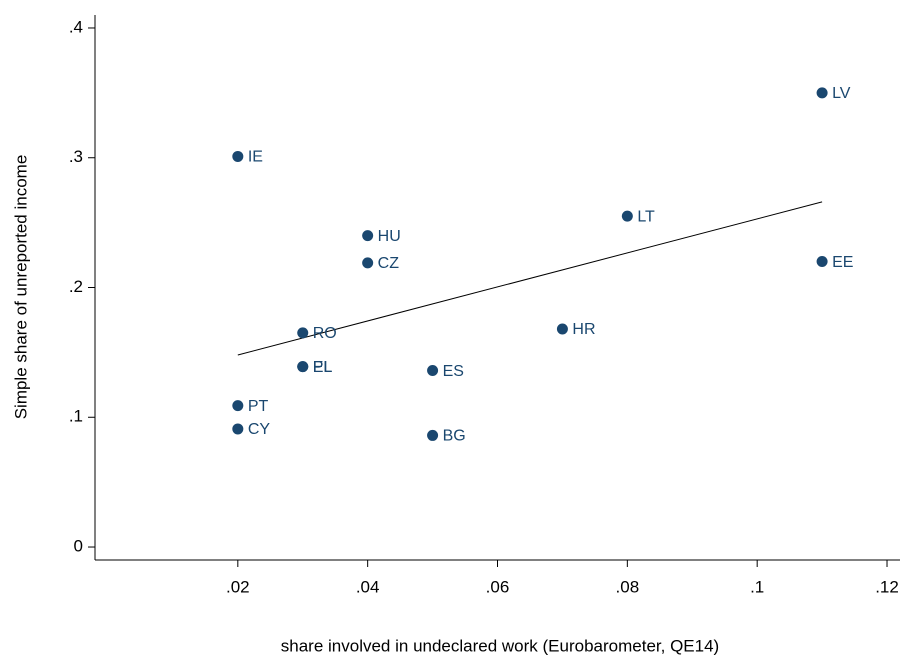  What do you see at coordinates (76, 156) in the screenshot?
I see `y-tick-label: .3` at bounding box center [76, 156].